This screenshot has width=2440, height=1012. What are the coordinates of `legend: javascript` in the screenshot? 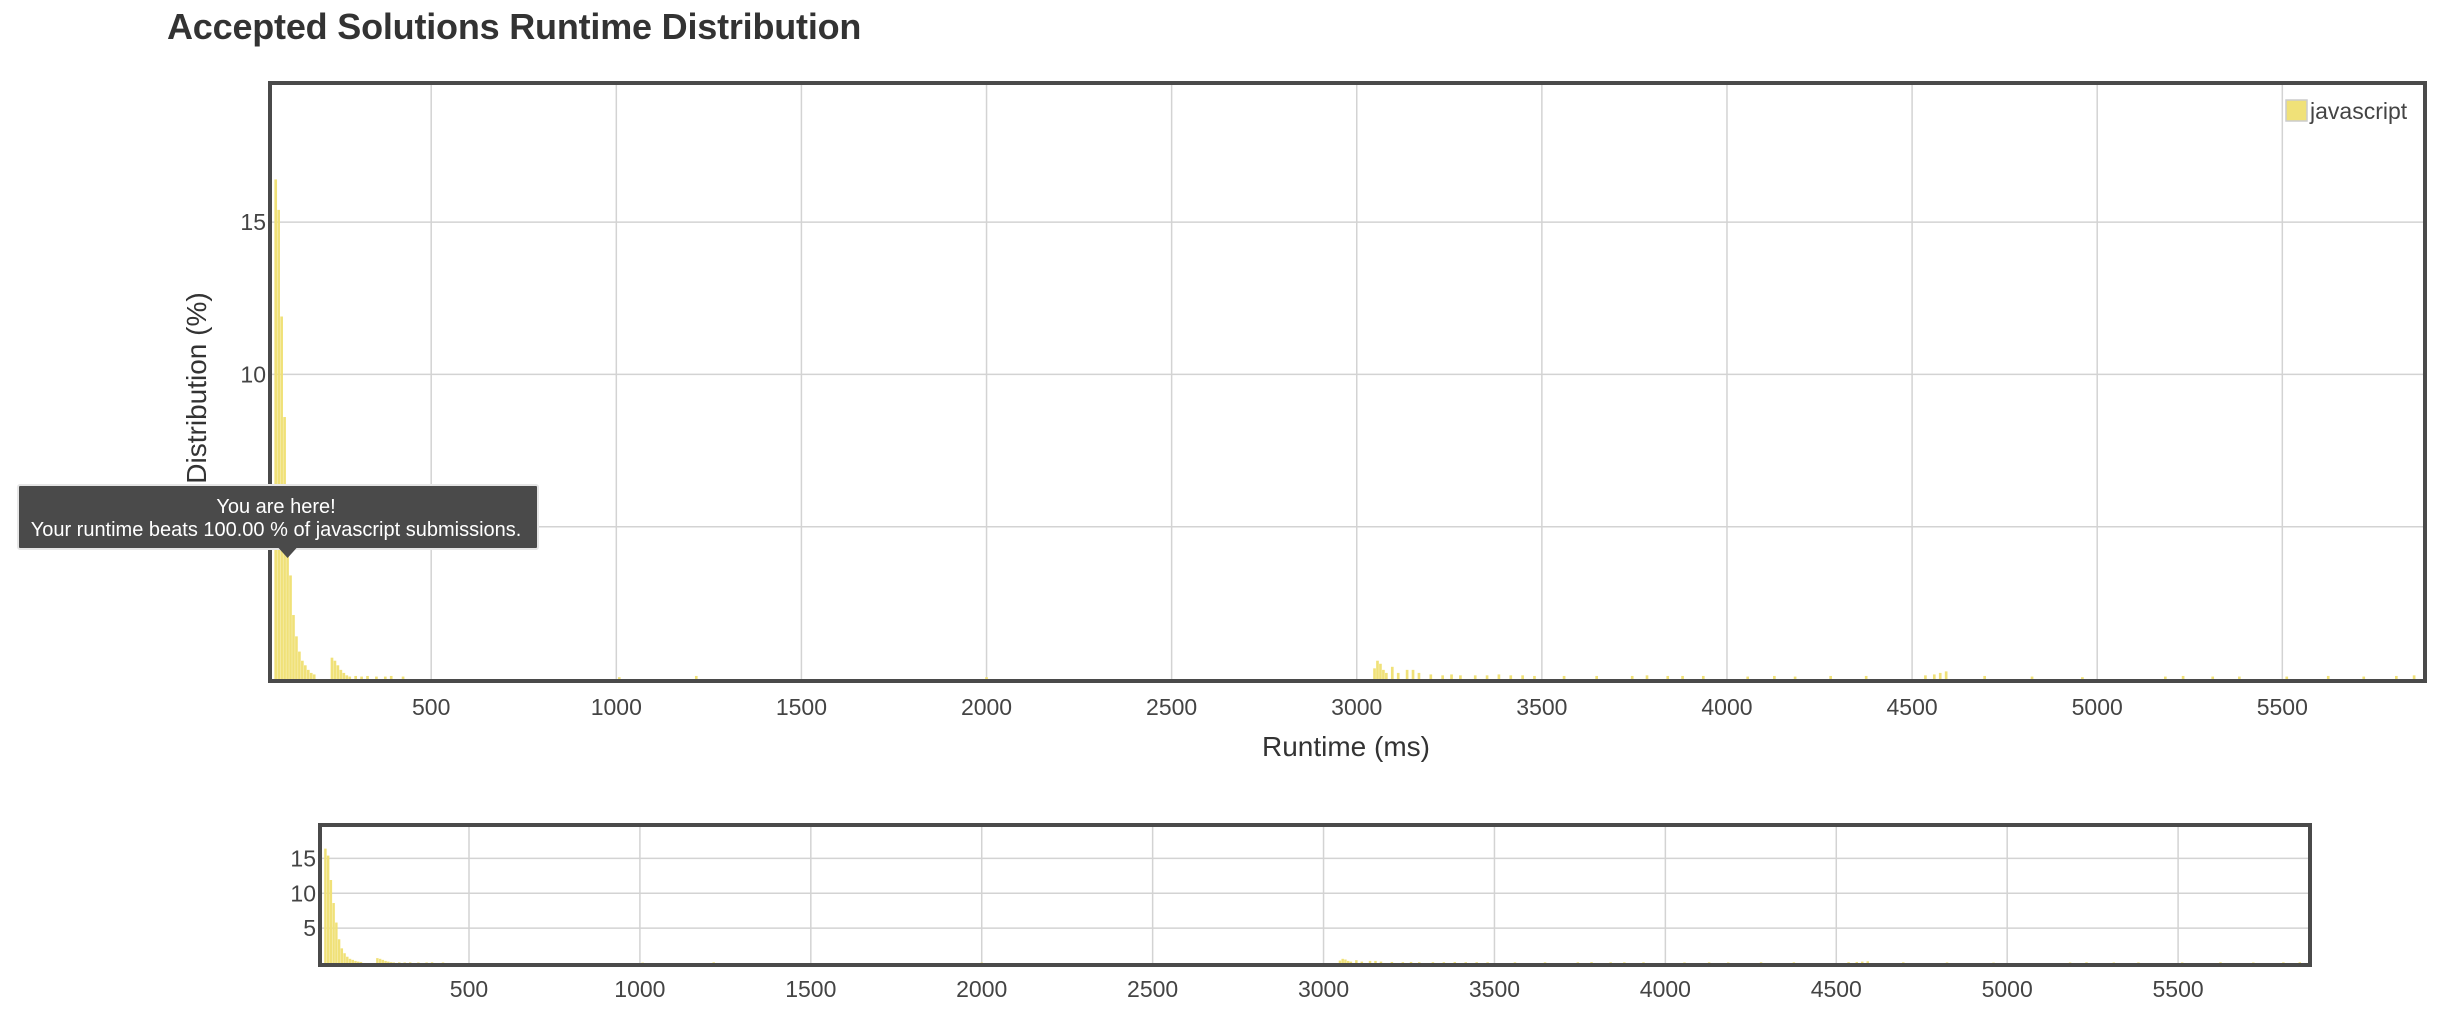 It's located at (2346, 111).